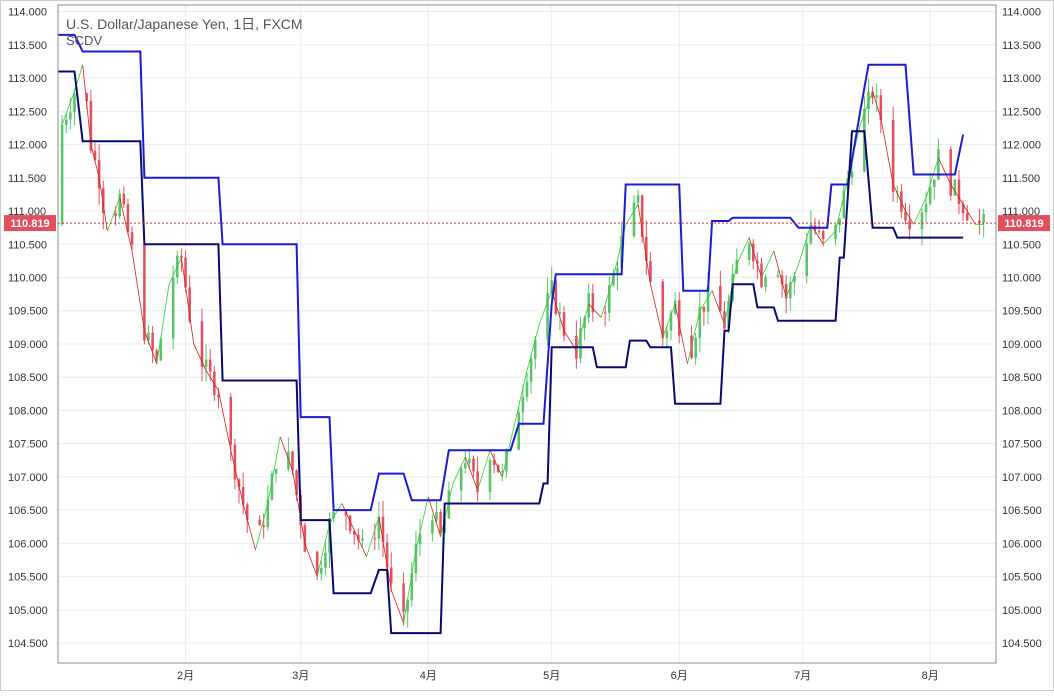  What do you see at coordinates (1021, 79) in the screenshot?
I see `y-tick-label-right: 113.000` at bounding box center [1021, 79].